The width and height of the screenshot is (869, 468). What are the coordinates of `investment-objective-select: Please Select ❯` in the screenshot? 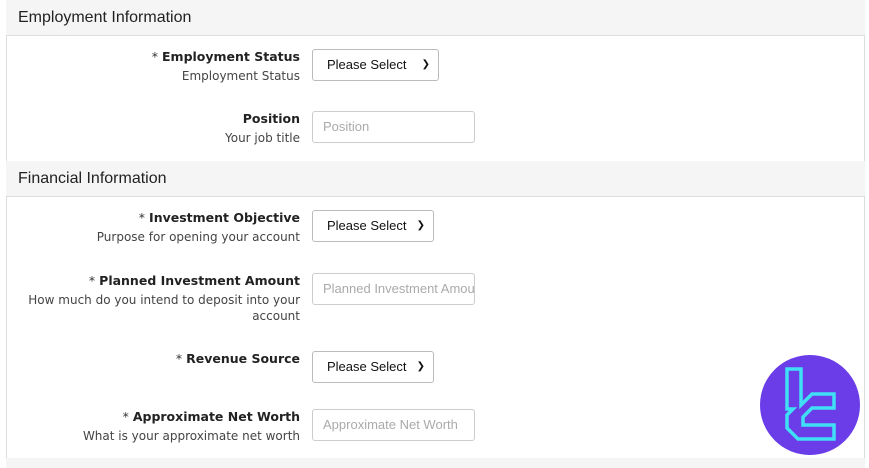 It's located at (373, 226).